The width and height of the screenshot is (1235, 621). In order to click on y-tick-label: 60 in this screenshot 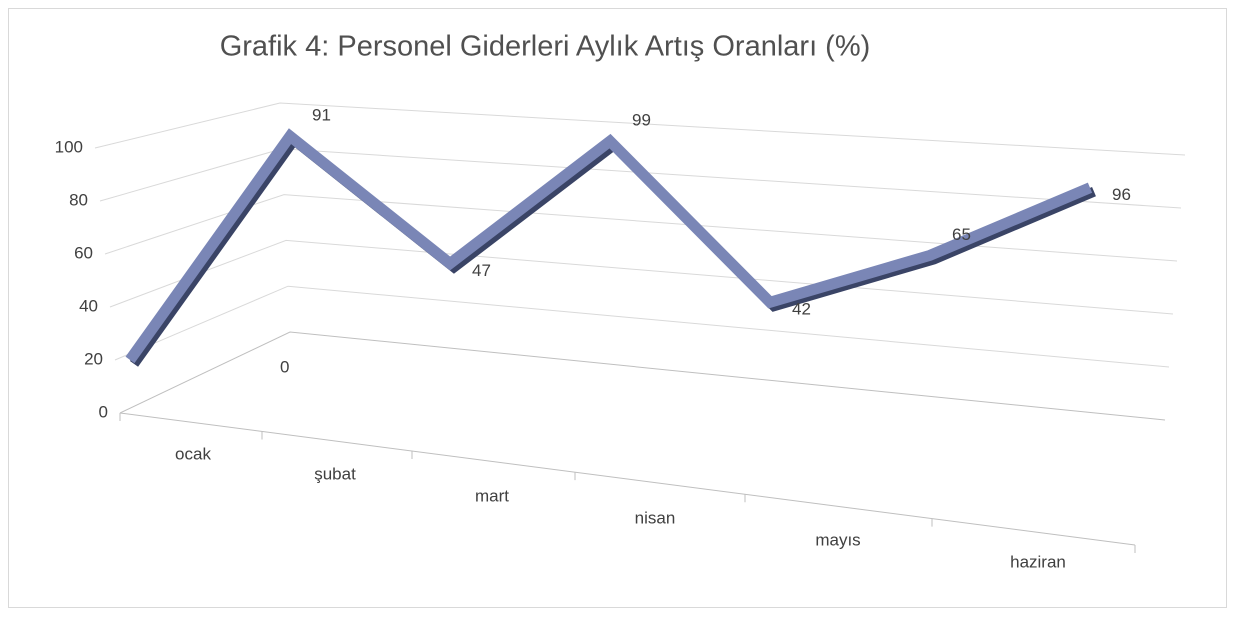, I will do `click(83, 252)`.